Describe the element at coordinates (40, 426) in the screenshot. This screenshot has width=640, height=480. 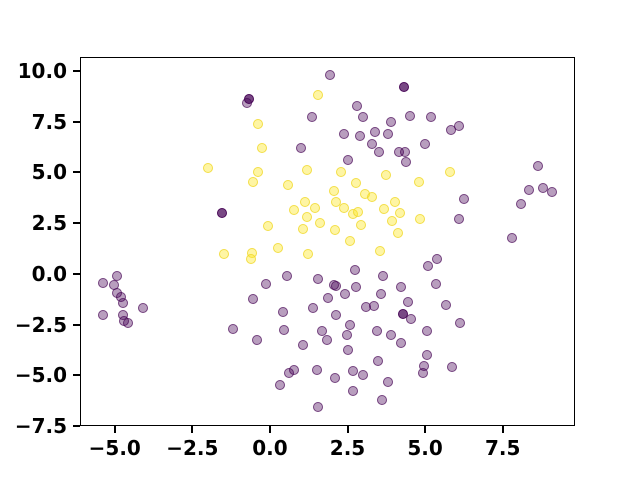
I see `y-tick-label: −7.5` at that location.